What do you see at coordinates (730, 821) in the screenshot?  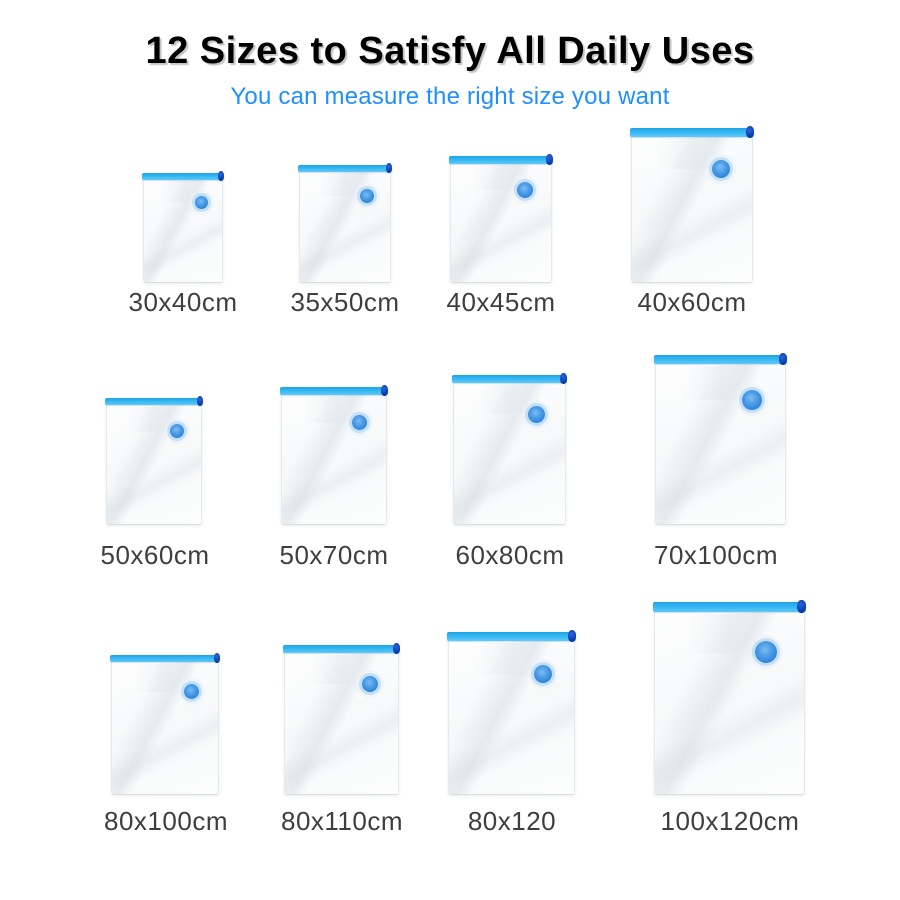 I see `size-label: 100x120cm` at bounding box center [730, 821].